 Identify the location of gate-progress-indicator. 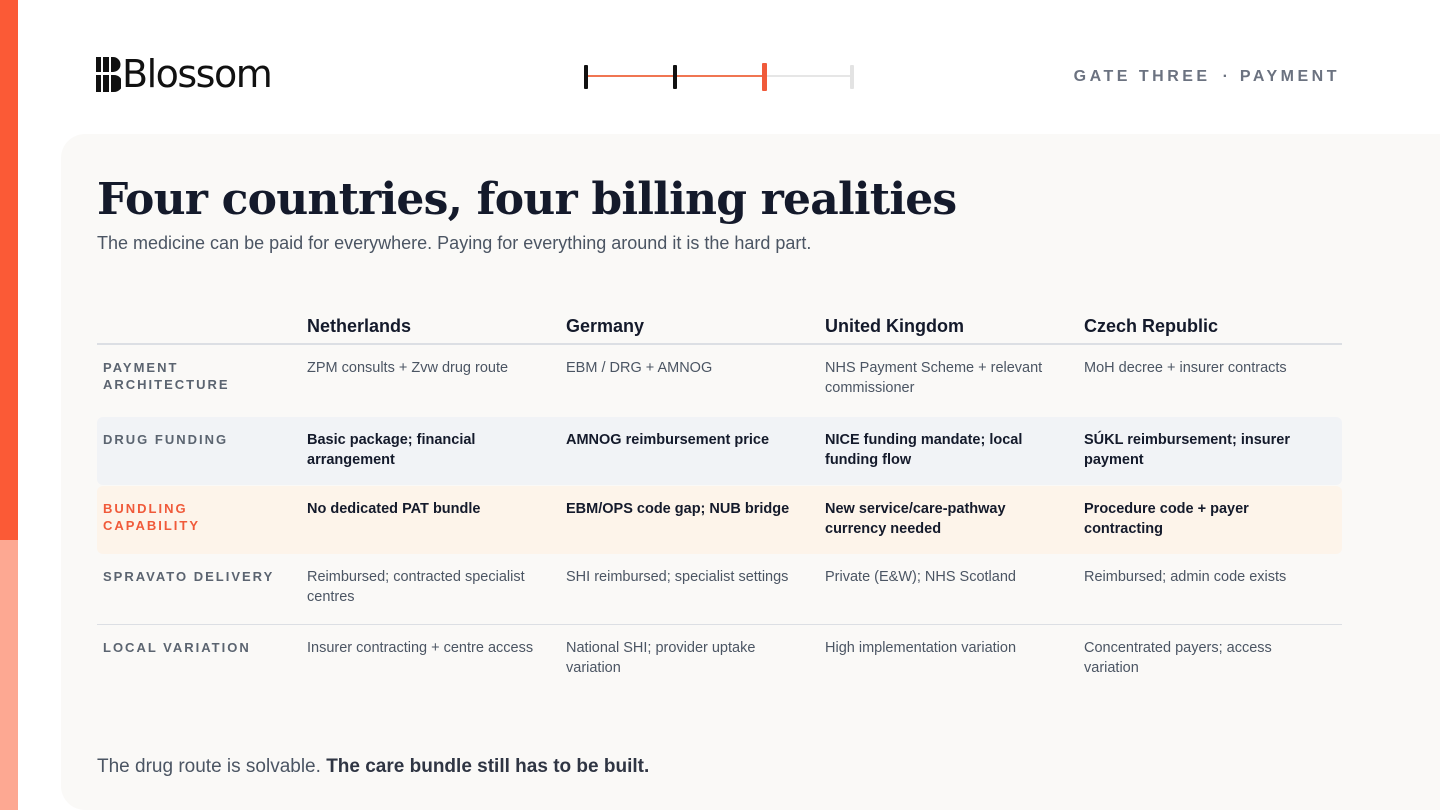
(721, 76).